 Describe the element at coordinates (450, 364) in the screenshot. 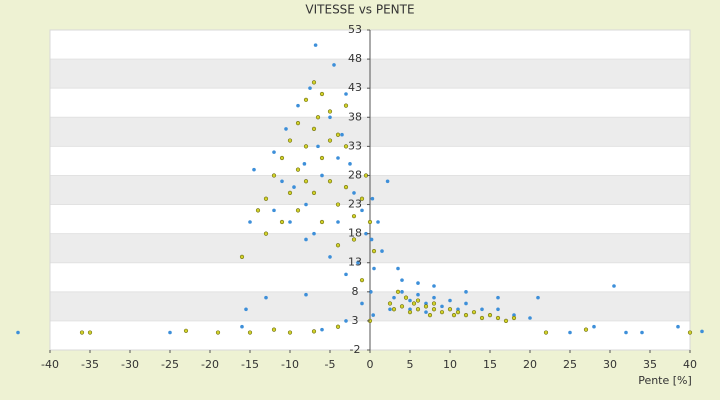

I see `x-tick-label: 10` at that location.